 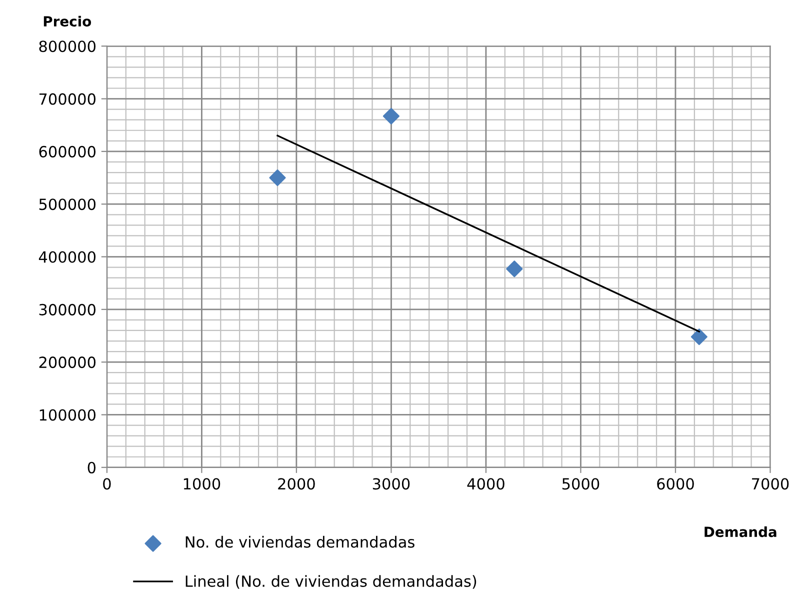 I want to click on x-tick-label: 3000, so click(x=391, y=484).